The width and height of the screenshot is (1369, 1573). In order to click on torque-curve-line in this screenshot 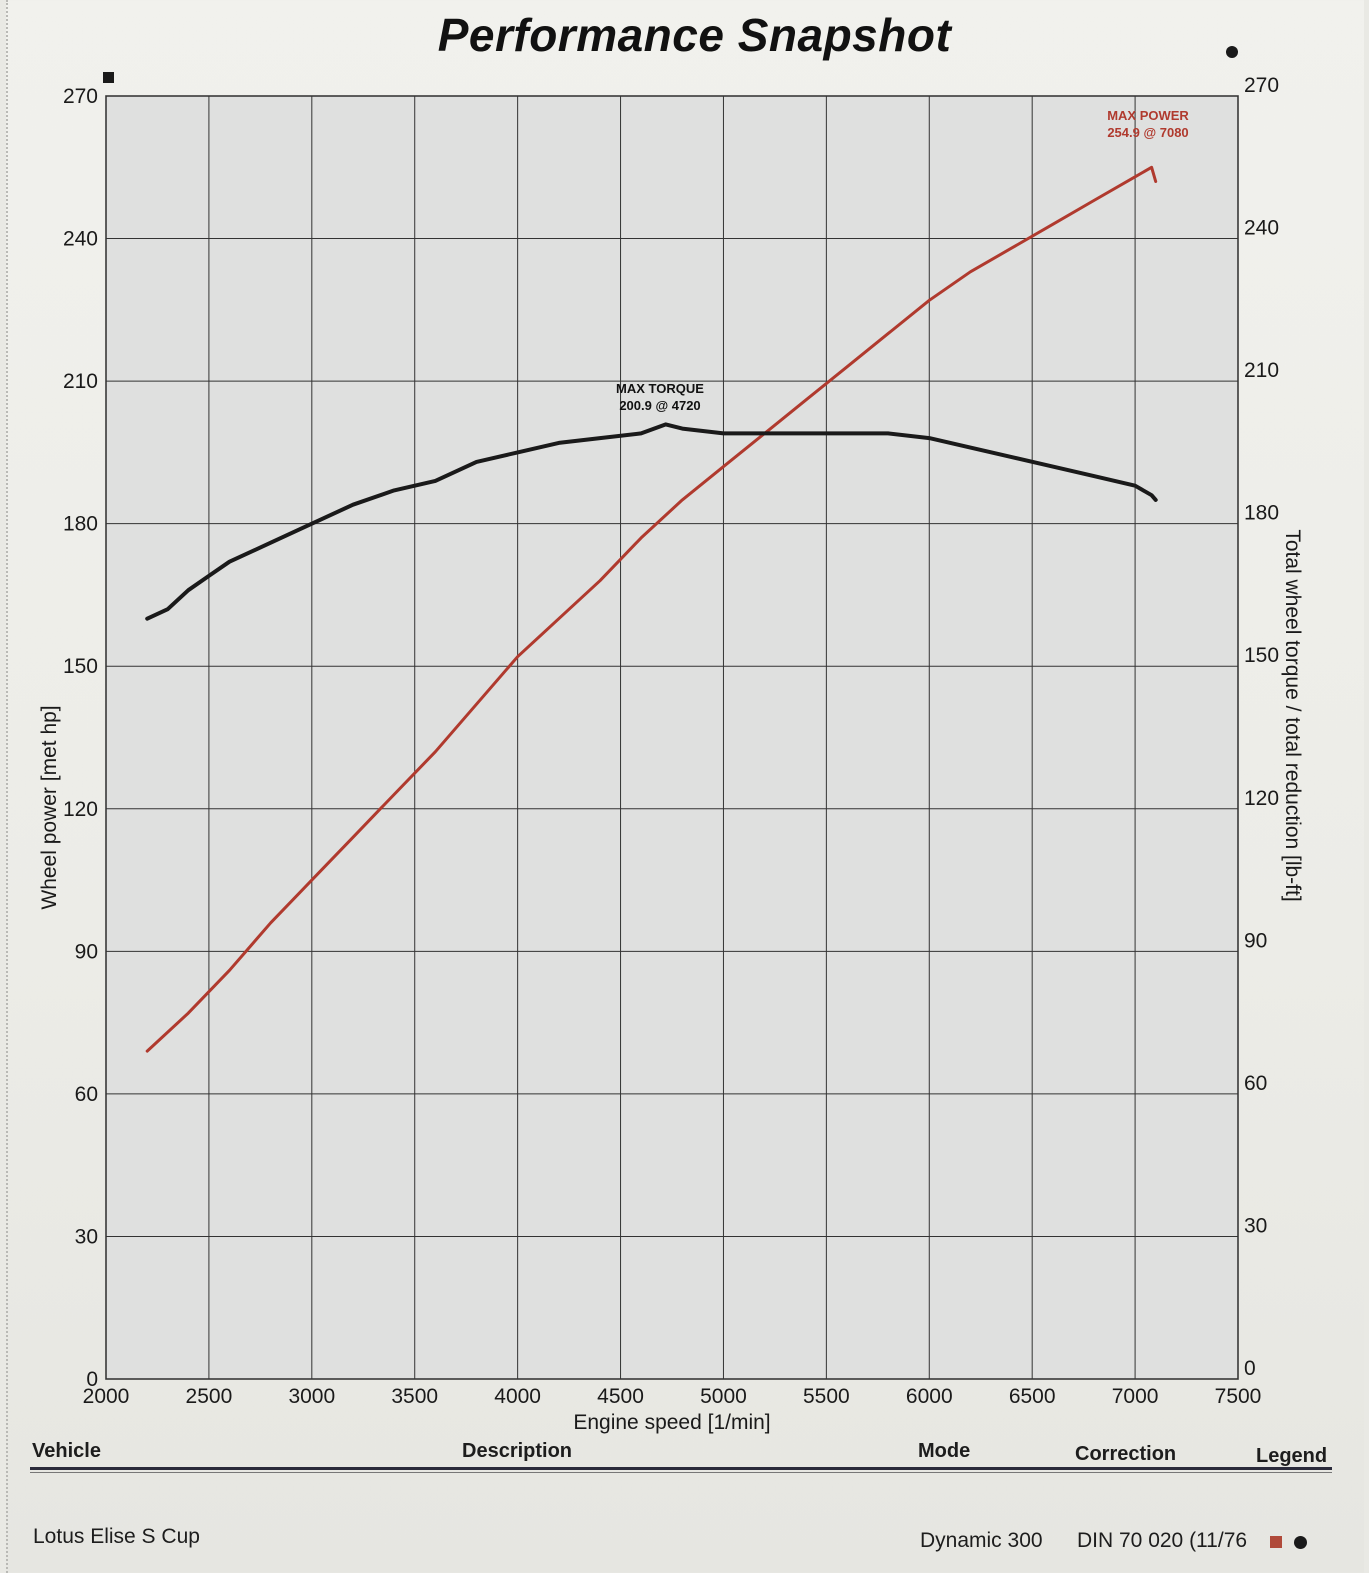, I will do `click(651, 521)`.